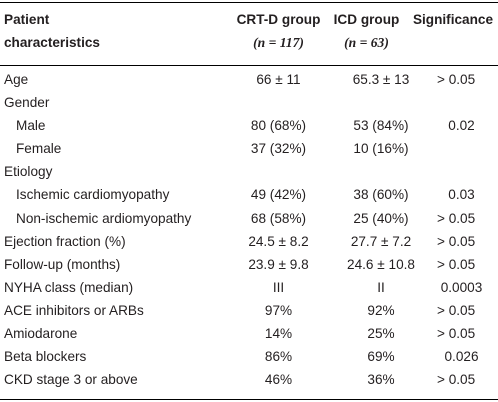 The image size is (498, 402). Describe the element at coordinates (461, 195) in the screenshot. I see `significance-value: 0.03` at that location.